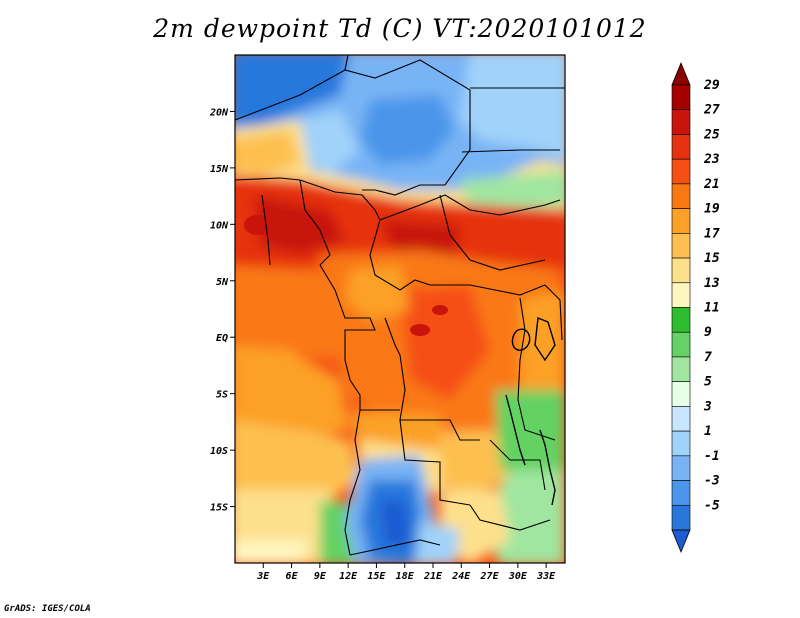 This screenshot has height=618, width=800. What do you see at coordinates (708, 357) in the screenshot?
I see `colorbar-label: 7` at bounding box center [708, 357].